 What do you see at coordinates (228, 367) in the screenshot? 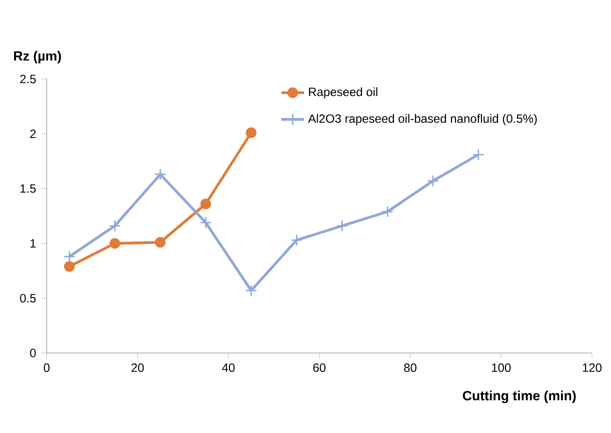
I see `x-tick-label: 40` at bounding box center [228, 367].